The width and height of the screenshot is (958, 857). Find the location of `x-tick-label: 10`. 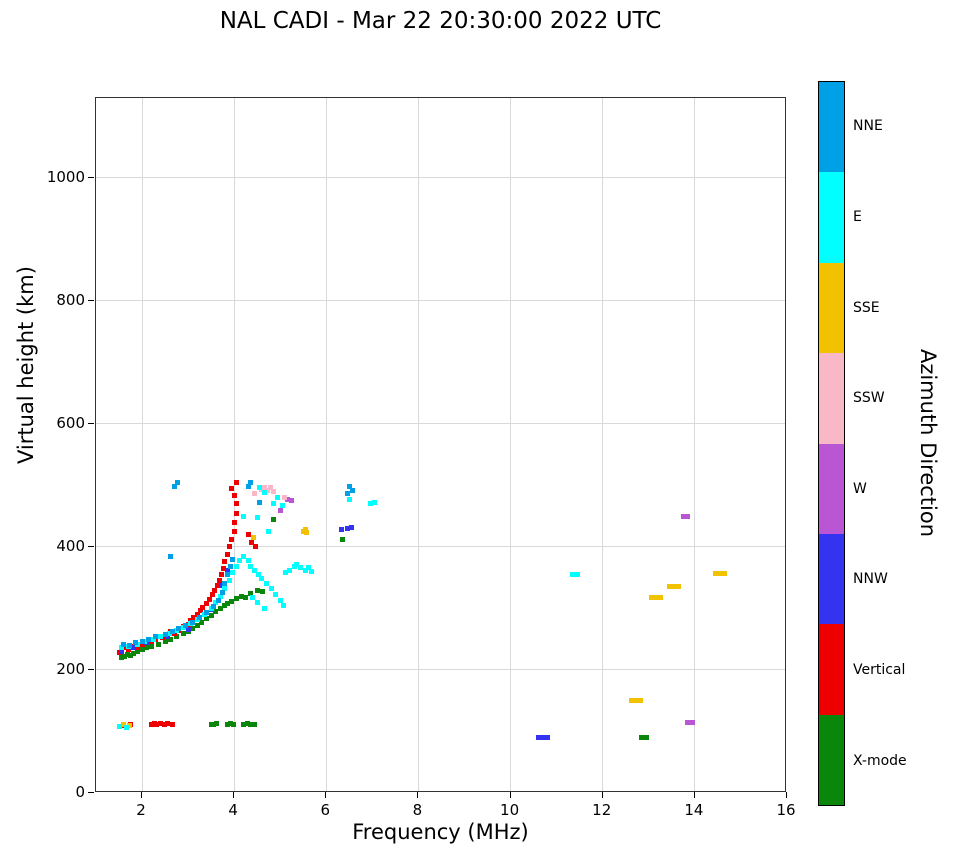

x-tick-label: 10 is located at coordinates (510, 810).